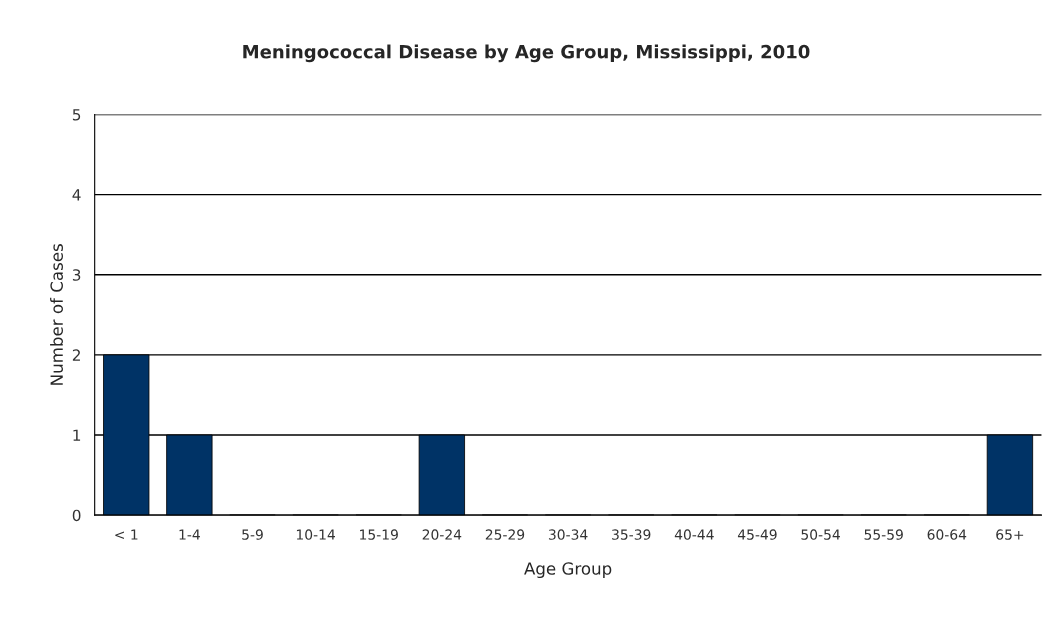 This screenshot has width=1052, height=636. What do you see at coordinates (126, 534) in the screenshot?
I see `x-tick-label: < 1` at bounding box center [126, 534].